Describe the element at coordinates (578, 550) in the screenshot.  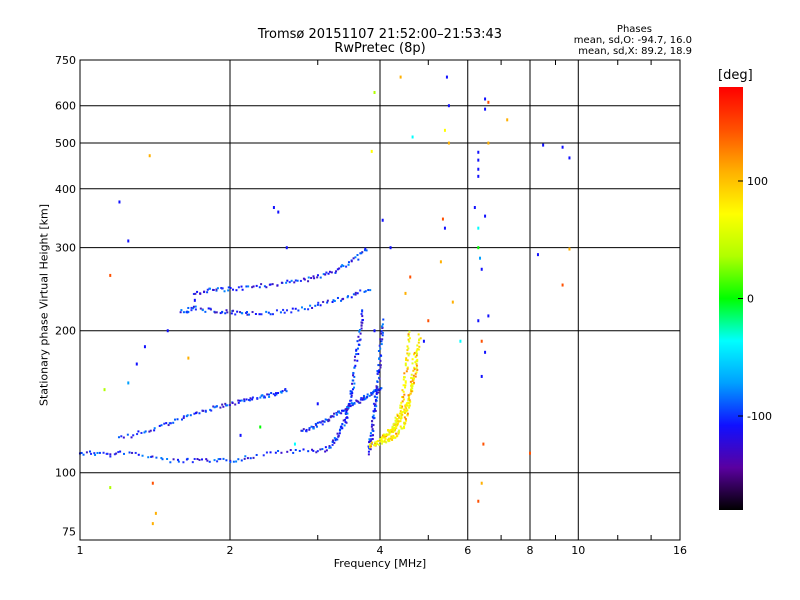
I see `x-tick-label: 10` at that location.